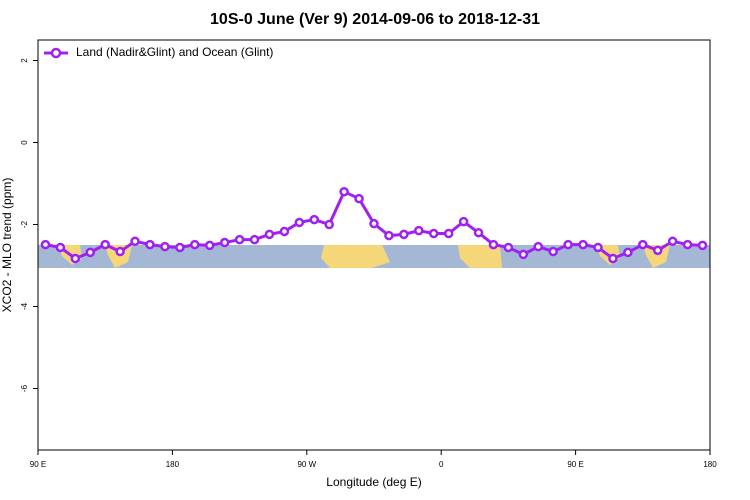  What do you see at coordinates (24, 388) in the screenshot?
I see `y-tick-label: -6` at bounding box center [24, 388].